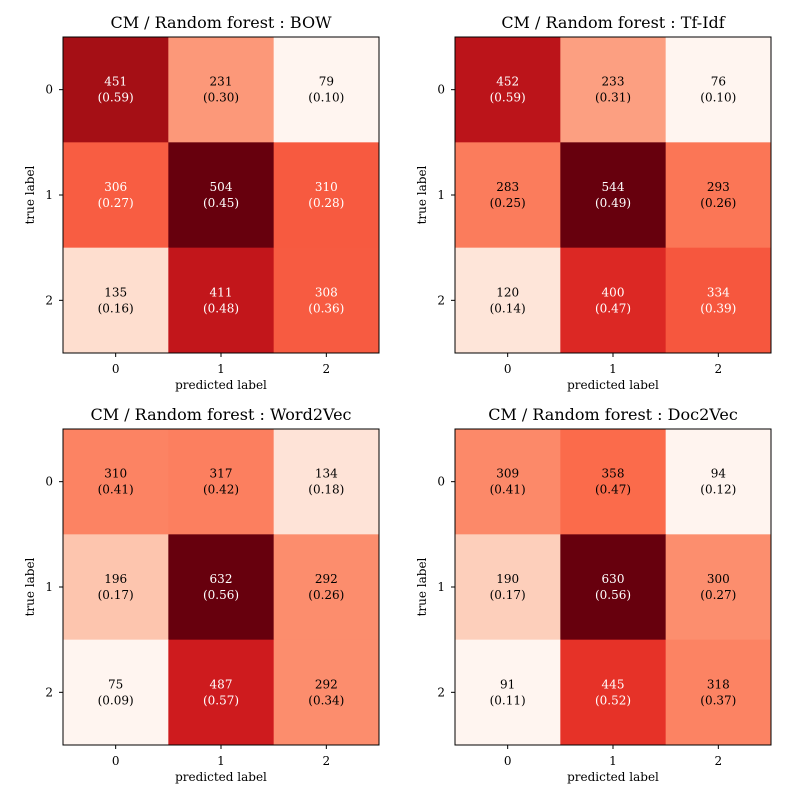 The width and height of the screenshot is (800, 800). Describe the element at coordinates (221, 308) in the screenshot. I see `cell-fraction-label: (0.48)` at that location.